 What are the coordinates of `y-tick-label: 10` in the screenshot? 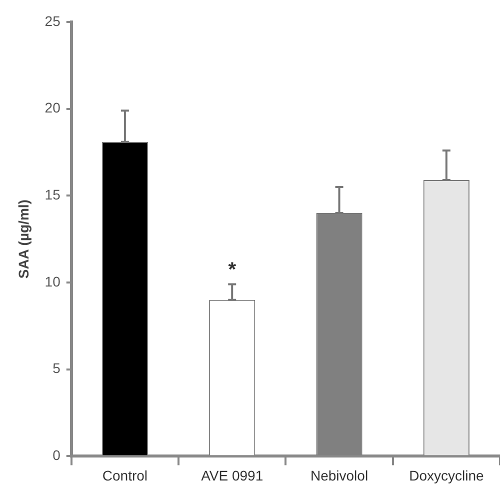 It's located at (52, 281).